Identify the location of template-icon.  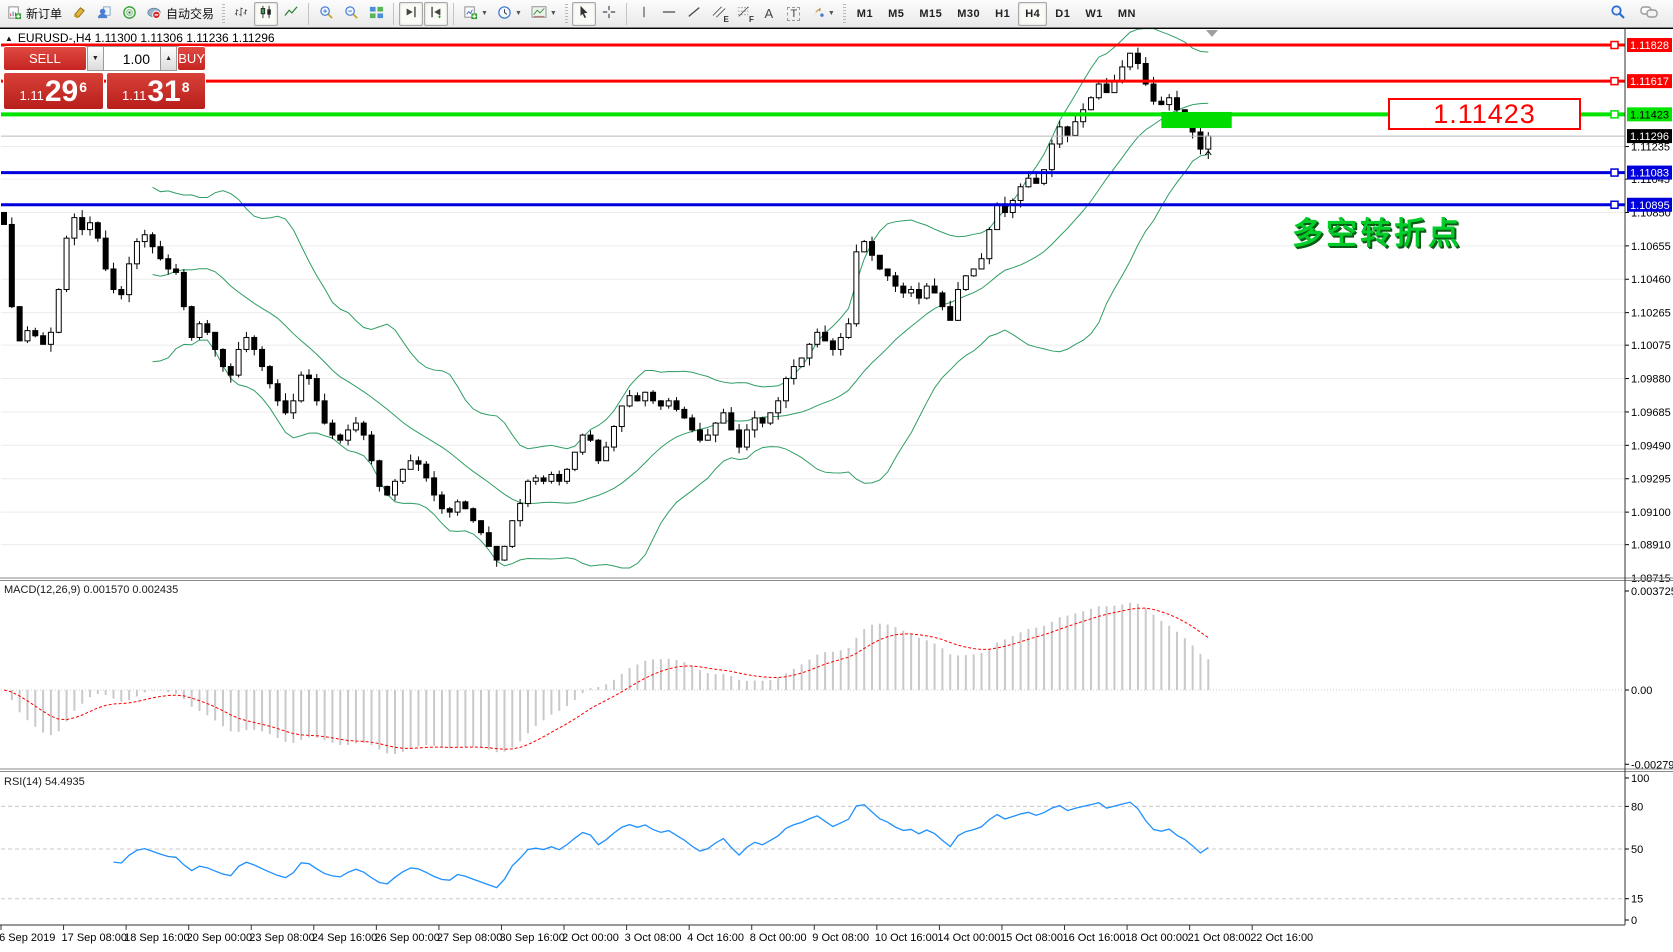
(539, 13).